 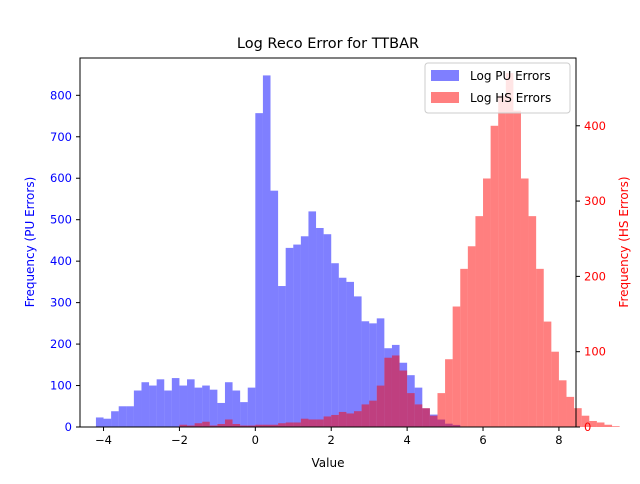 What do you see at coordinates (30, 242) in the screenshot?
I see `y-axis-label-left: Frequency (PU Errors)` at bounding box center [30, 242].